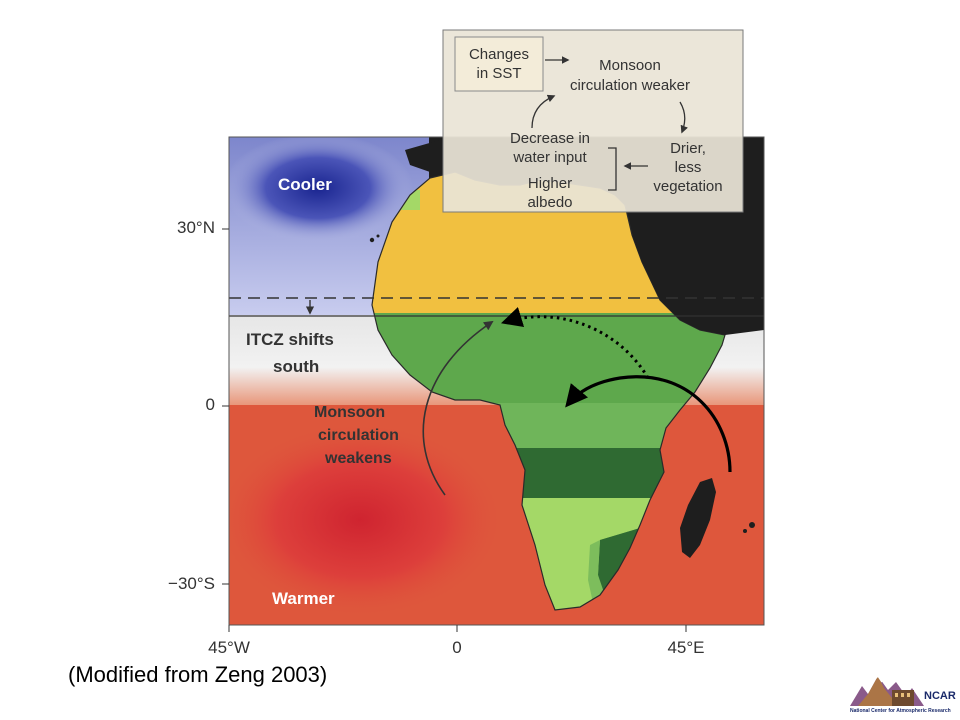 This screenshot has height=720, width=960. Describe the element at coordinates (458, 408) in the screenshot. I see `monsoon-arrow-thin` at that location.